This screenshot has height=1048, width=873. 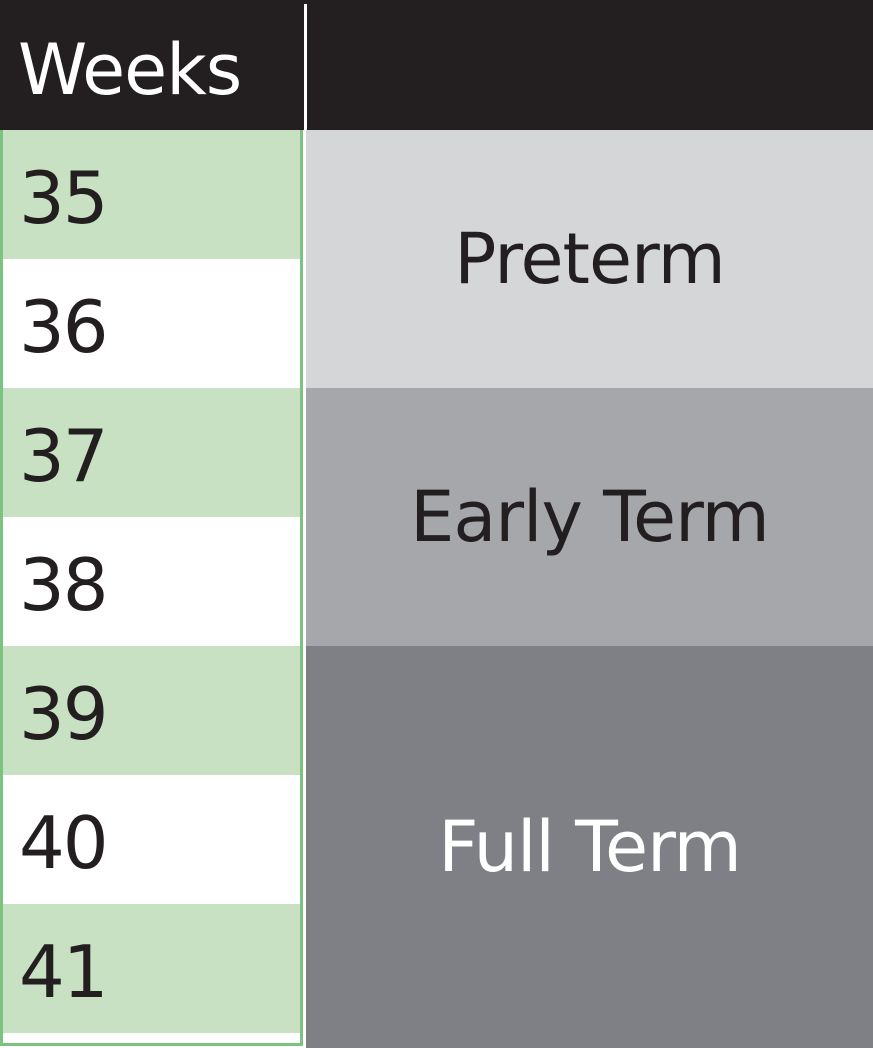 What do you see at coordinates (64, 327) in the screenshot?
I see `week-label: 36` at bounding box center [64, 327].